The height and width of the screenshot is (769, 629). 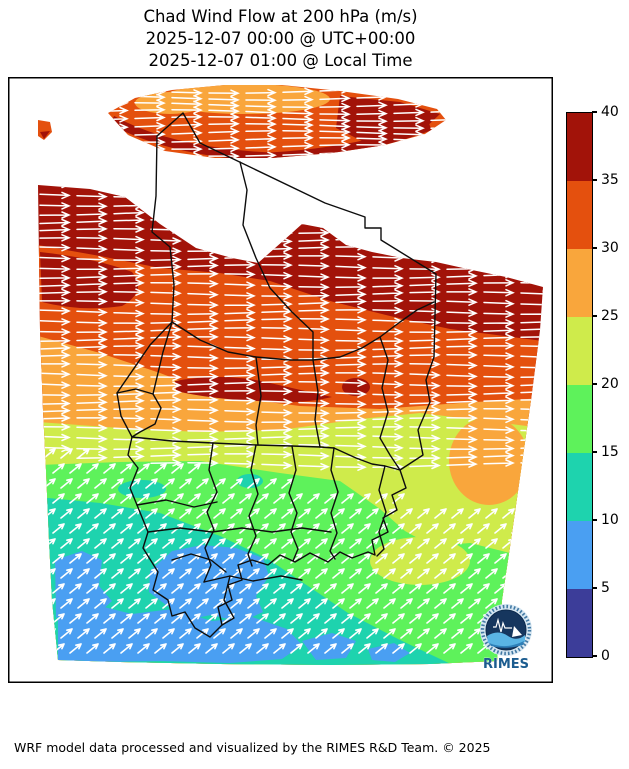 What do you see at coordinates (45, 135) in the screenshot?
I see `west-data-speck-core` at bounding box center [45, 135].